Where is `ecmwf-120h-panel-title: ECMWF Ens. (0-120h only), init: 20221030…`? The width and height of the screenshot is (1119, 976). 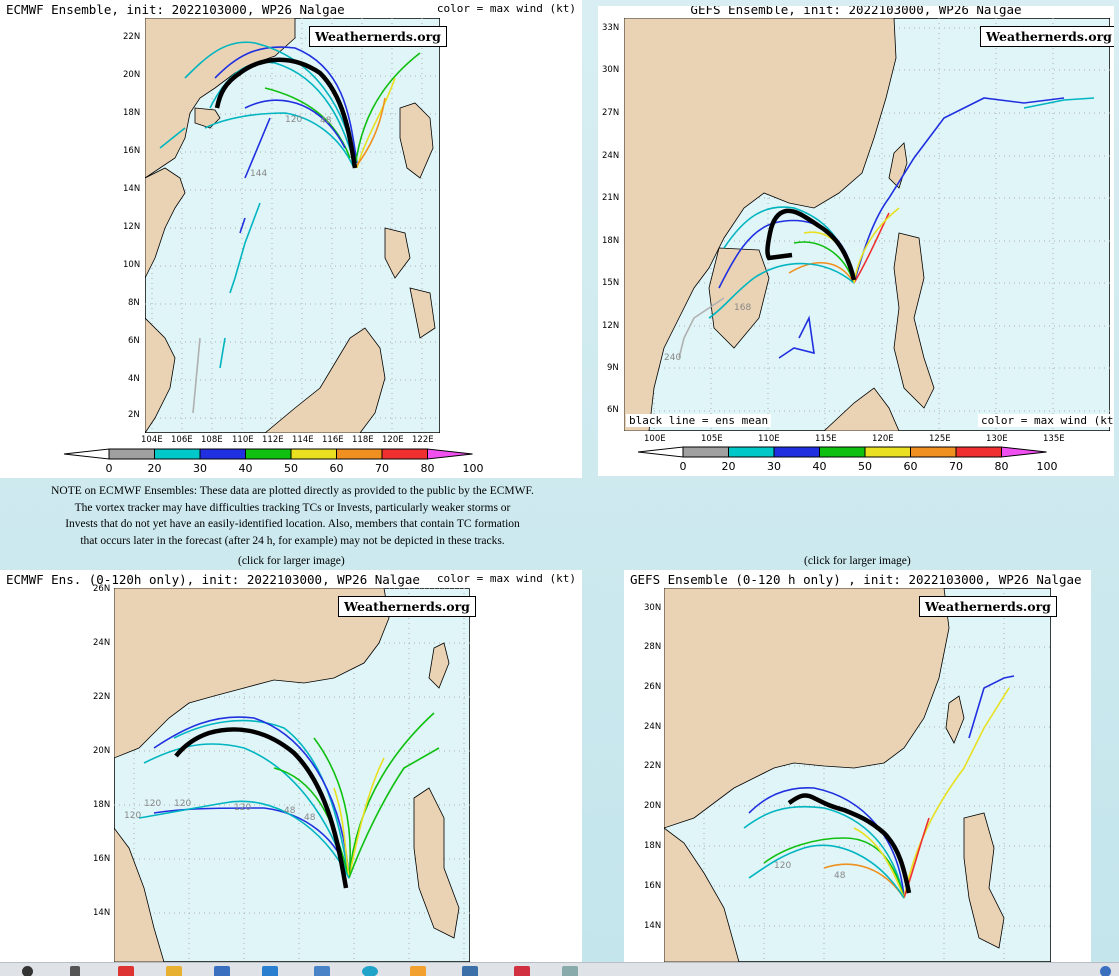
ecmwf-120h-panel-title: ECMWF Ens. (0-120h only), init: 20221030… is located at coordinates (291, 579).